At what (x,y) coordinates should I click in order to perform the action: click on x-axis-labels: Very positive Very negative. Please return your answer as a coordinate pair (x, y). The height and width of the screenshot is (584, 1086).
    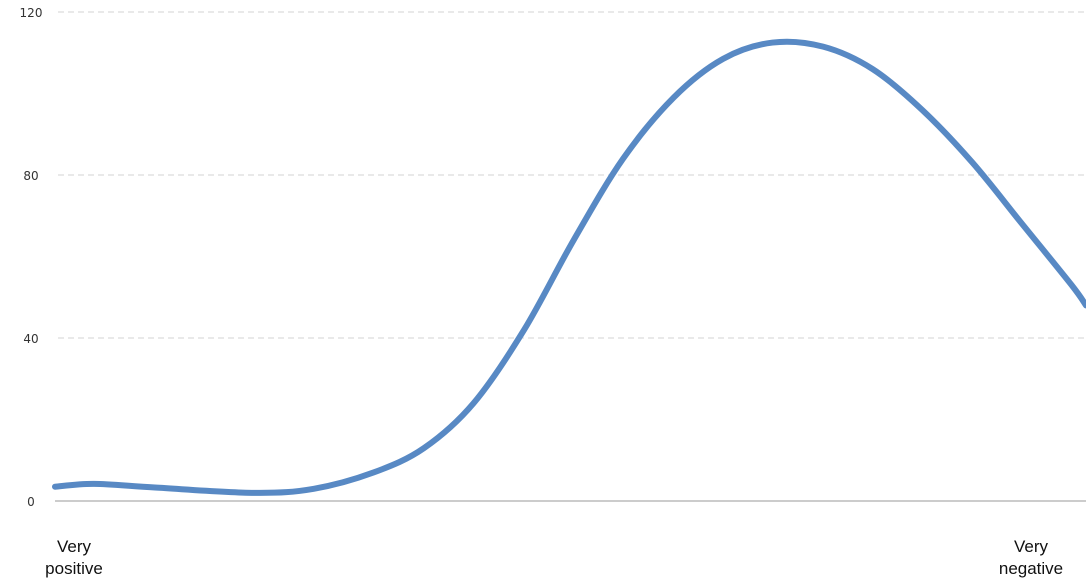
    Looking at the image, I should click on (554, 557).